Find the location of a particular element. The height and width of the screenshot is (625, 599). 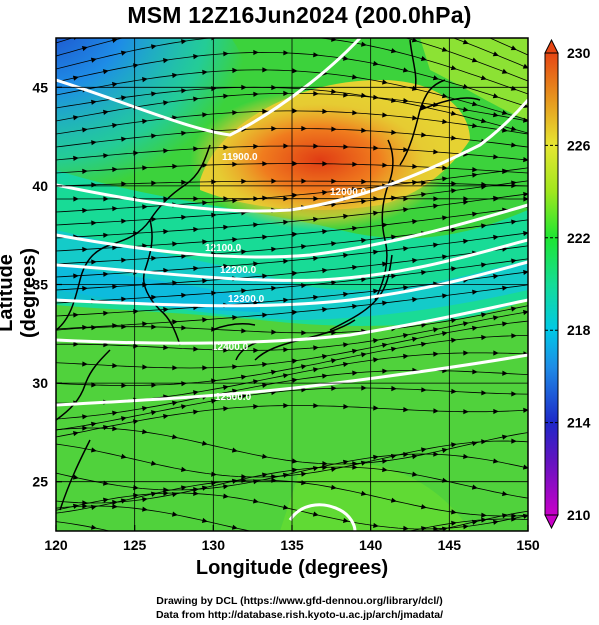

colorbar-tick-label: 210 is located at coordinates (579, 515).